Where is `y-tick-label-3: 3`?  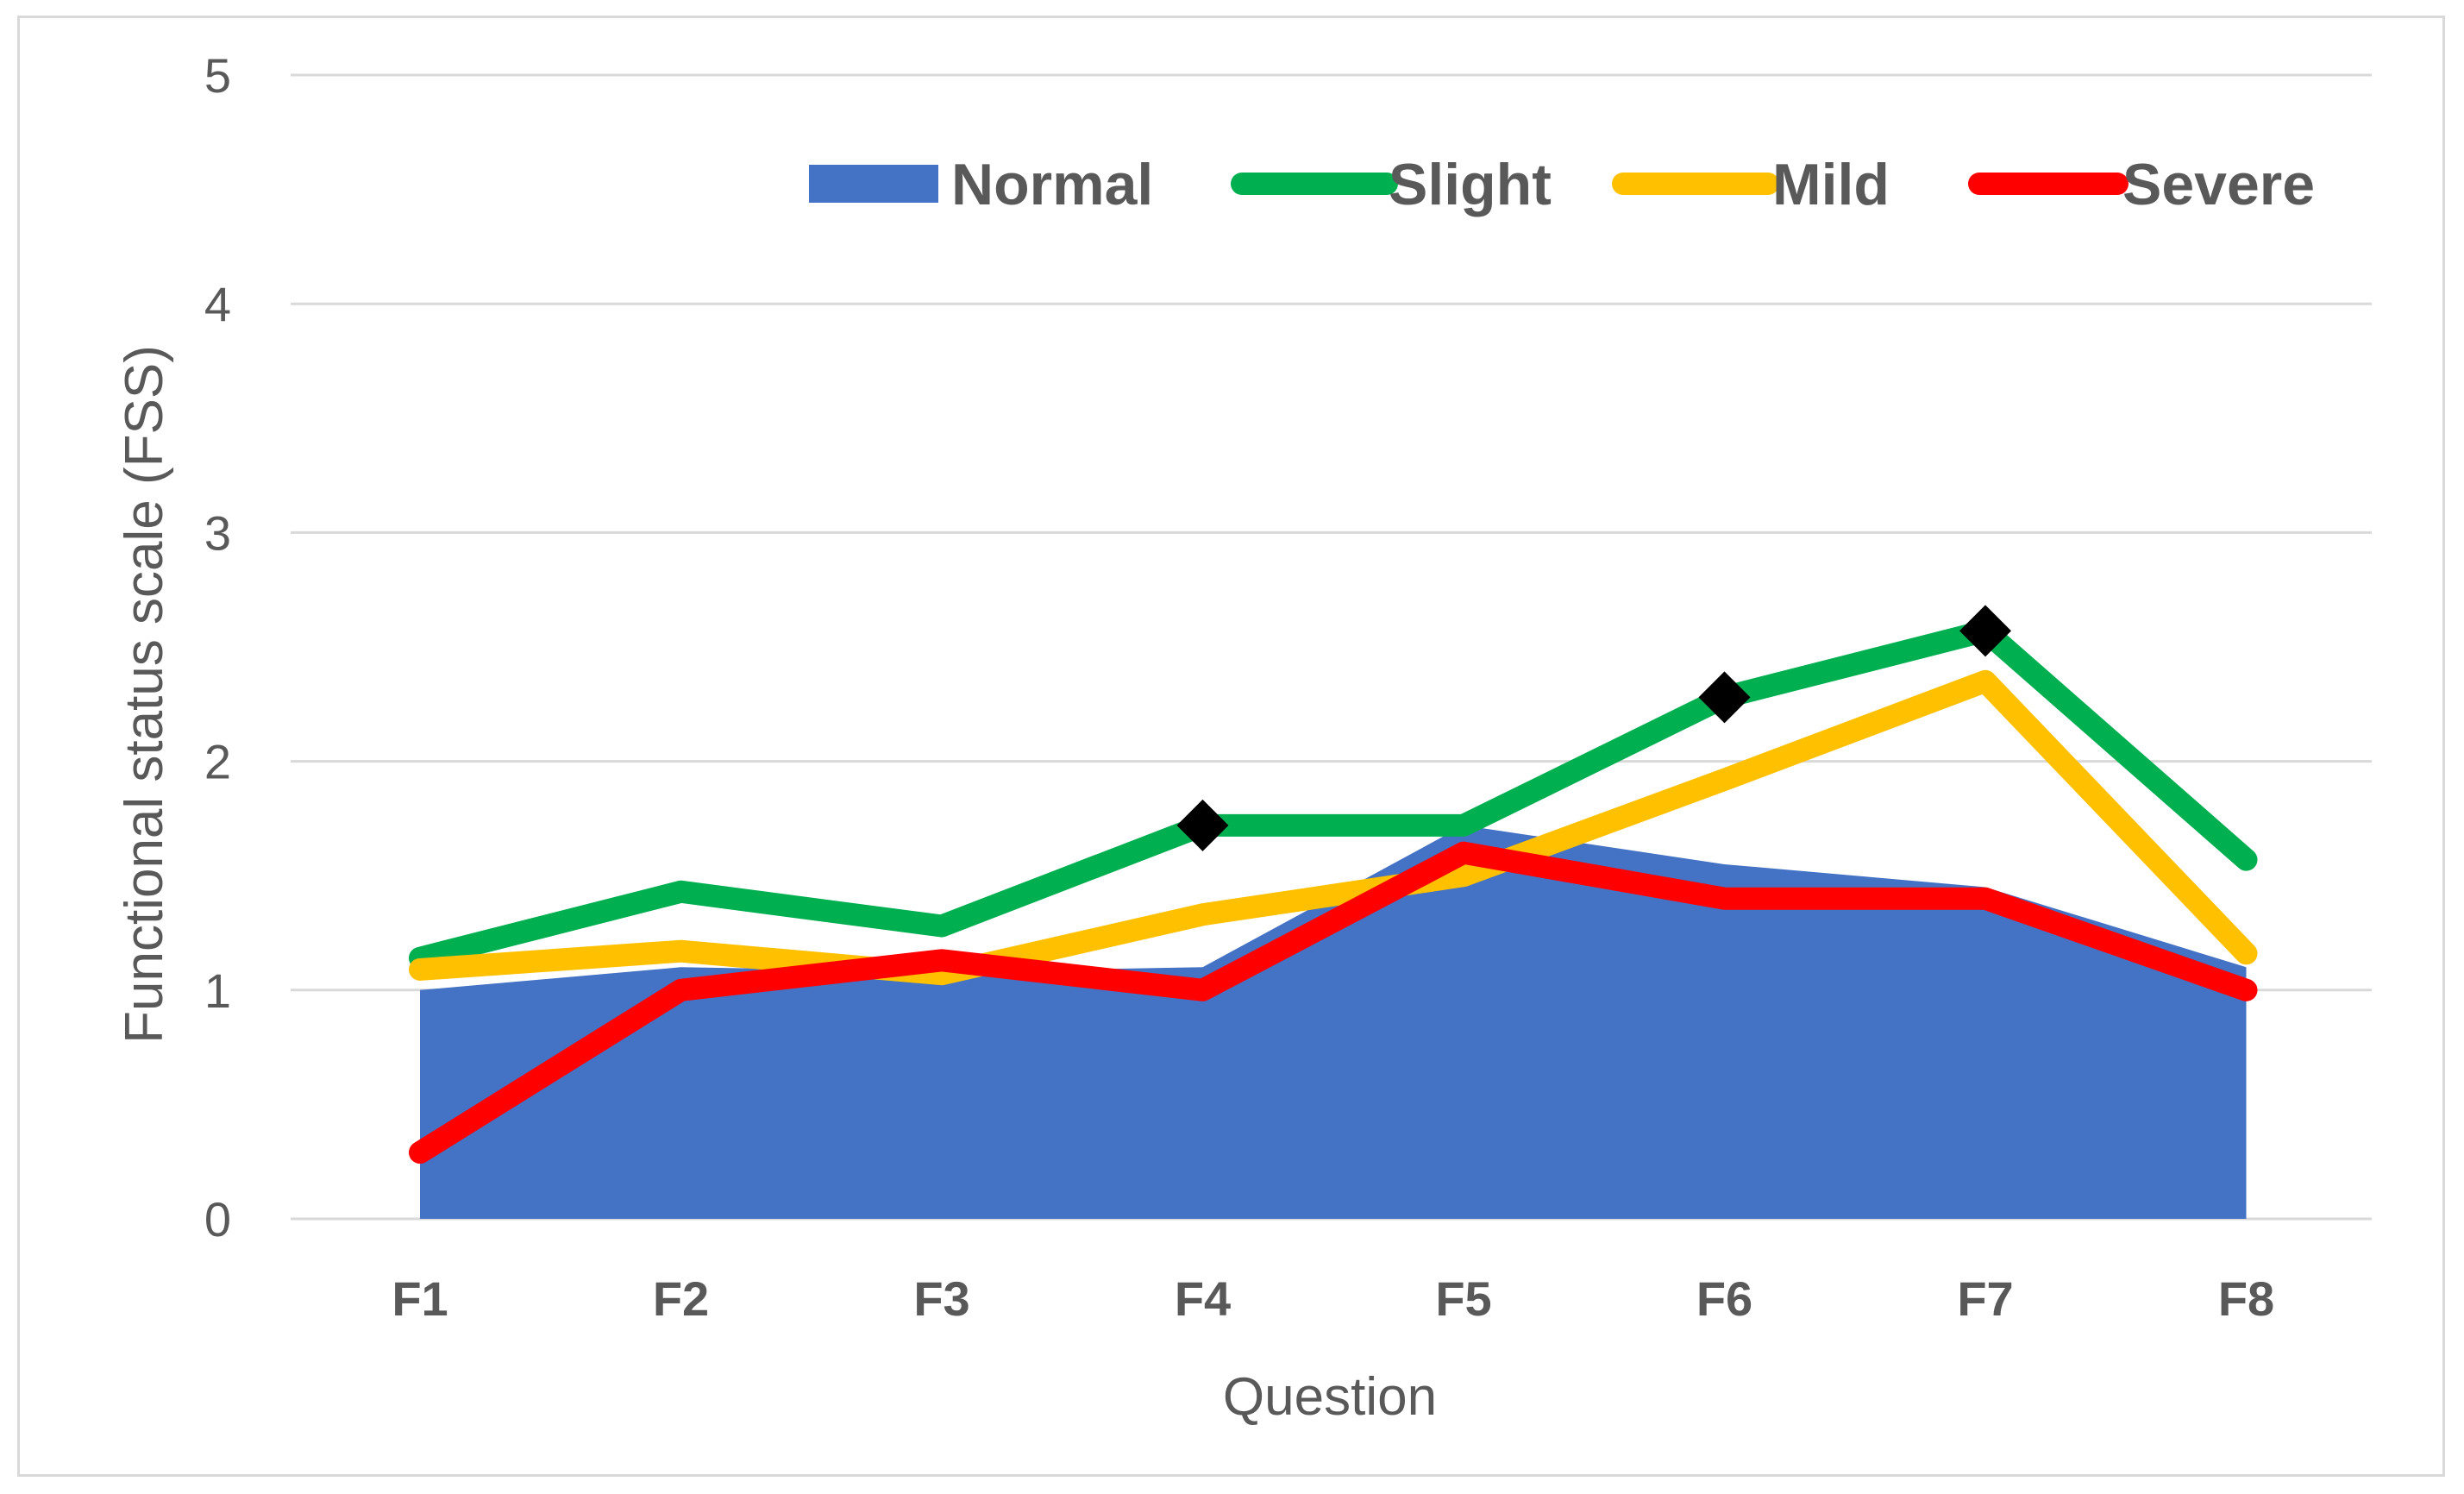
y-tick-label-3: 3 is located at coordinates (218, 532).